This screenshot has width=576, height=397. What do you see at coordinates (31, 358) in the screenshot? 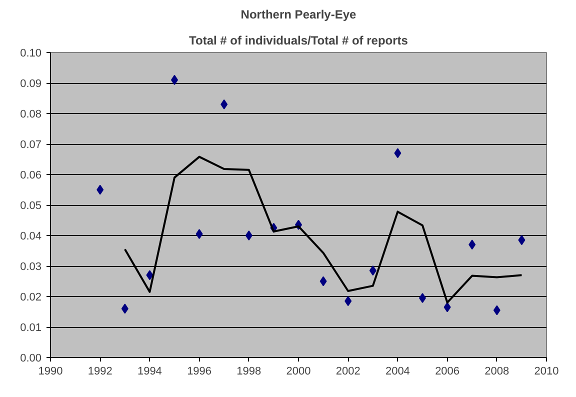
I see `y-tick-label: 0.00` at bounding box center [31, 358].